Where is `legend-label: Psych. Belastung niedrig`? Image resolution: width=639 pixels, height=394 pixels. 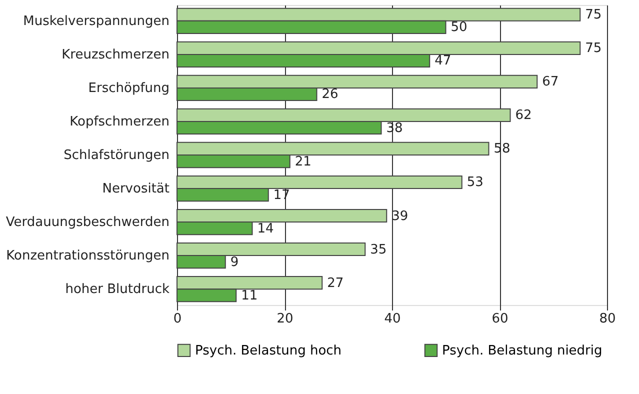
legend-label: Psych. Belastung niedrig is located at coordinates (522, 350).